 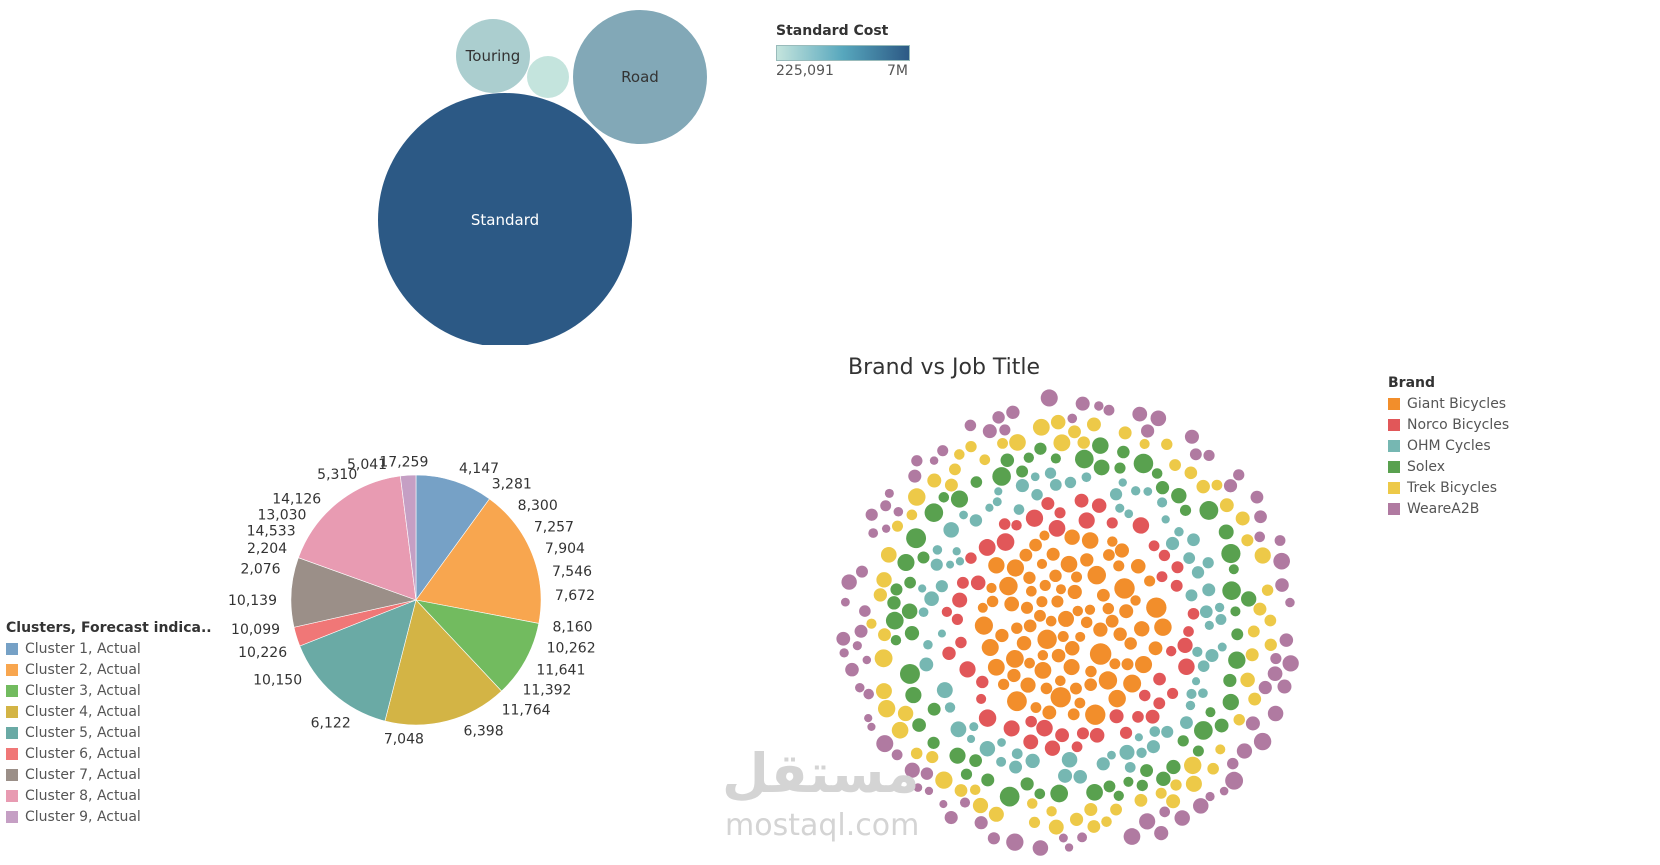 I want to click on bubble-unlabeled, so click(x=548, y=77).